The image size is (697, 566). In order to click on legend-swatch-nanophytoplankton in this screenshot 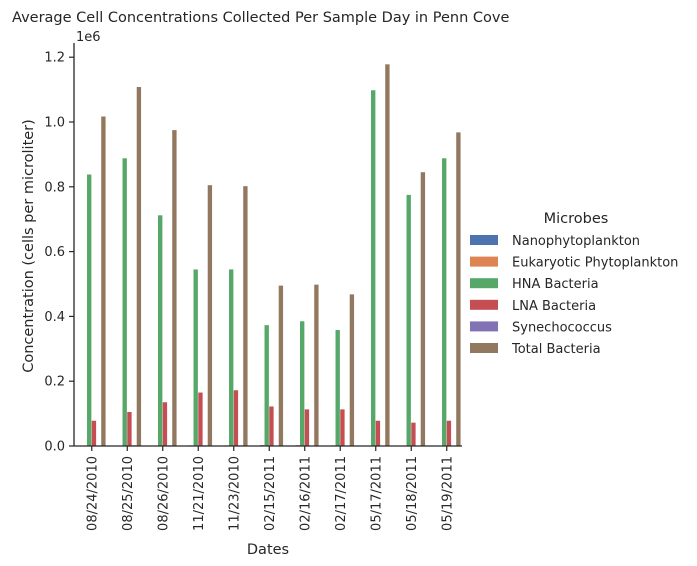, I will do `click(484, 240)`.